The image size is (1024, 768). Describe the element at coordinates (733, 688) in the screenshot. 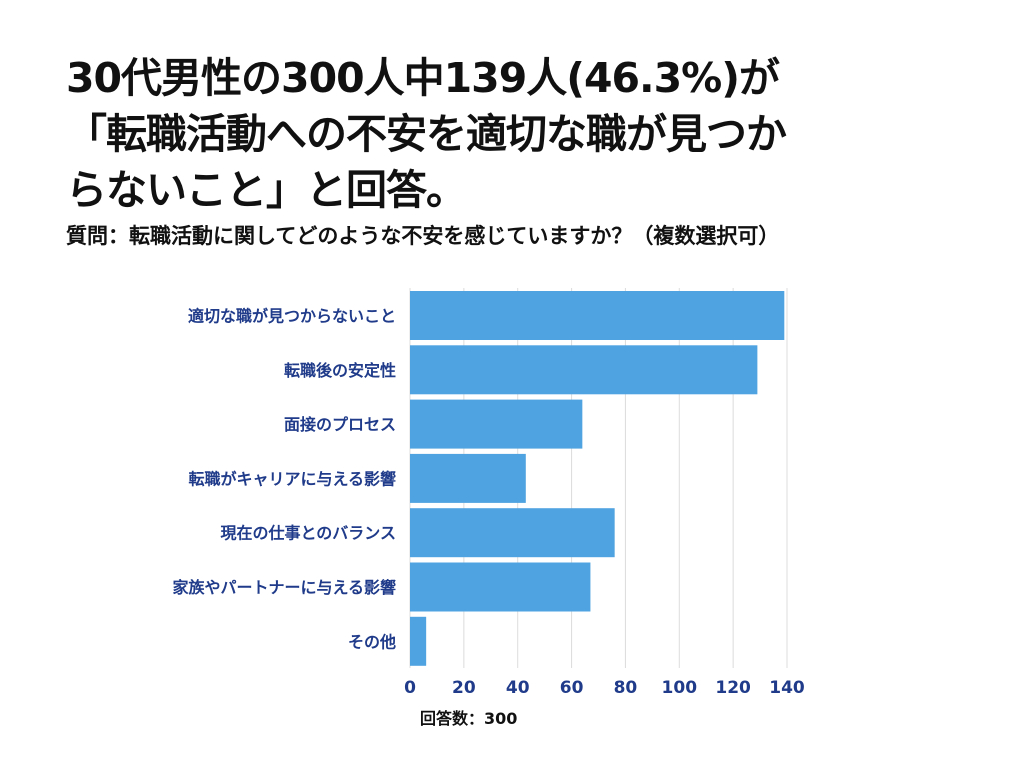

I see `x-tick-label: 120` at that location.